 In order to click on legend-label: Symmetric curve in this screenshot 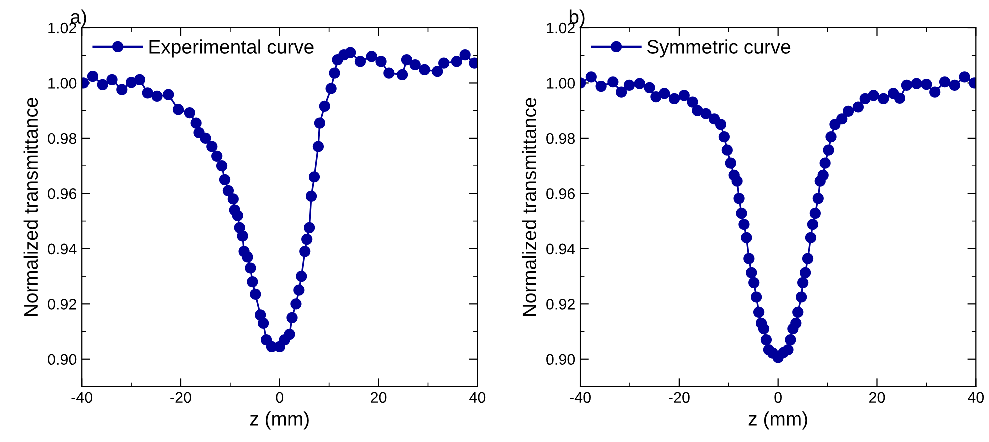, I will do `click(719, 49)`.